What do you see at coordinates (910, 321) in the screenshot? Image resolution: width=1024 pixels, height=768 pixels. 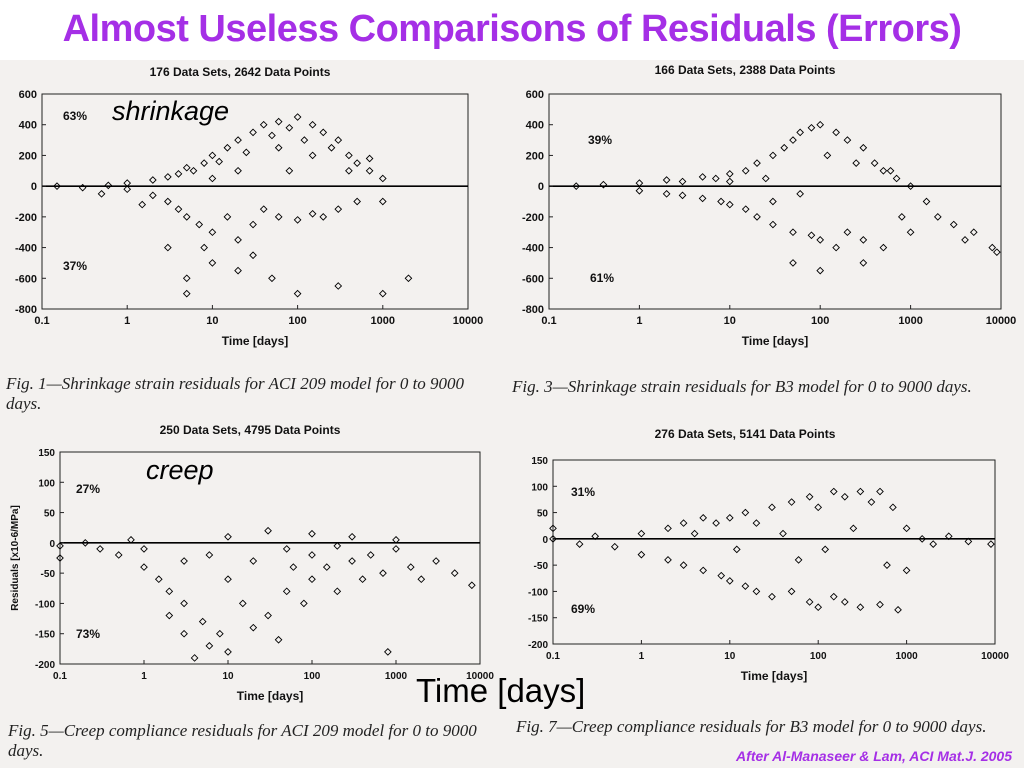 I see `x-tick-label: 1000` at bounding box center [910, 321].